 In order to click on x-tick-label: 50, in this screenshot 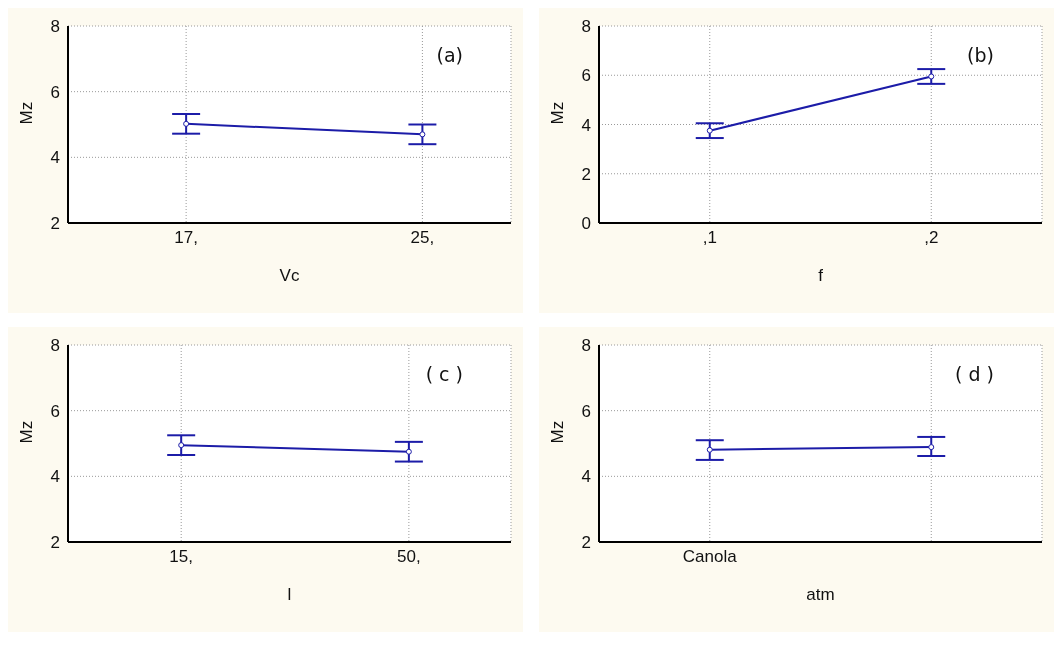, I will do `click(409, 557)`.